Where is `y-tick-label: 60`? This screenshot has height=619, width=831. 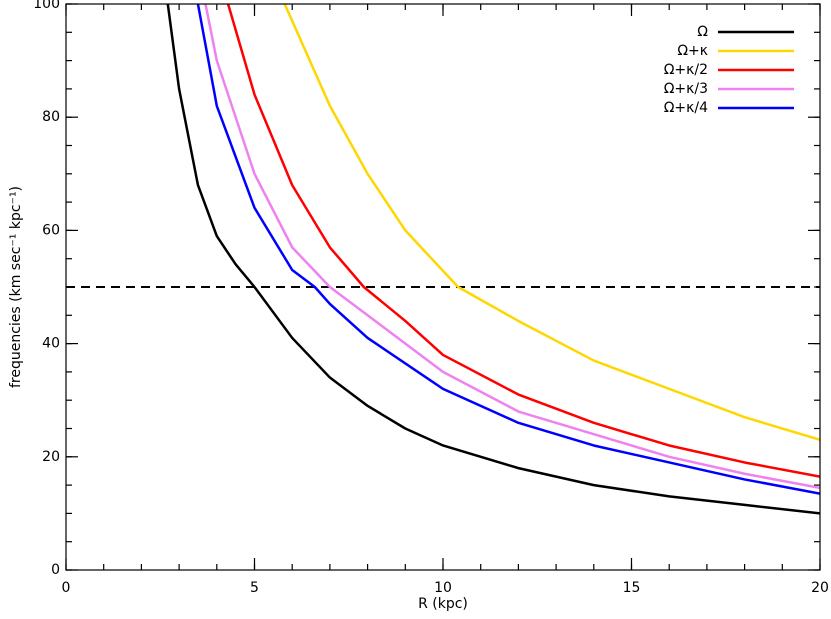
y-tick-label: 60 is located at coordinates (51, 230).